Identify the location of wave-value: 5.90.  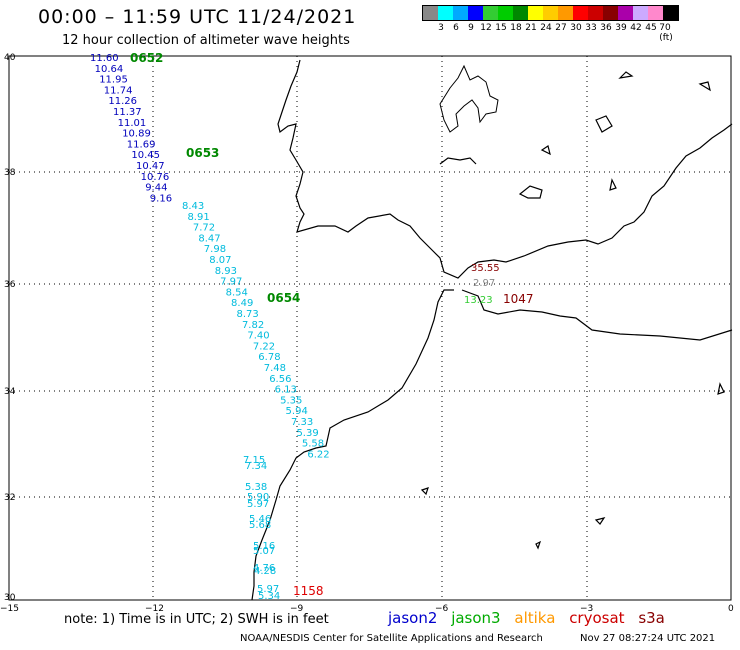
(258, 497).